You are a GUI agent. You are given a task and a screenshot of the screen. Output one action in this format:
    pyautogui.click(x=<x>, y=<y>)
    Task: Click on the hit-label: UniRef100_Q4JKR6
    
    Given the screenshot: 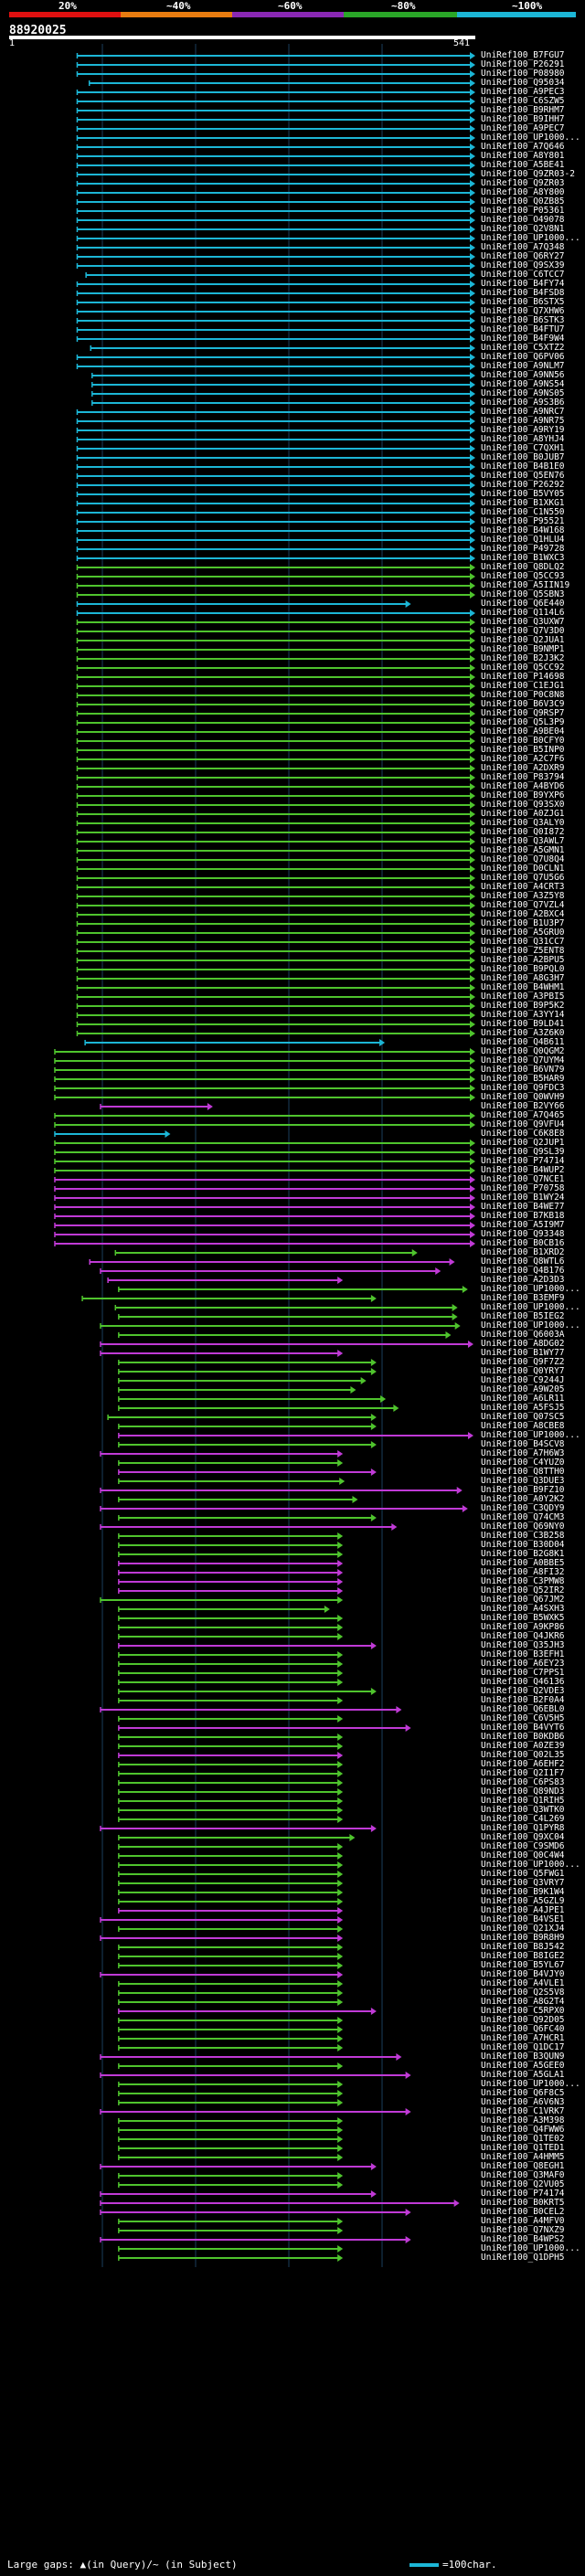 What is the action you would take?
    pyautogui.click(x=523, y=1636)
    